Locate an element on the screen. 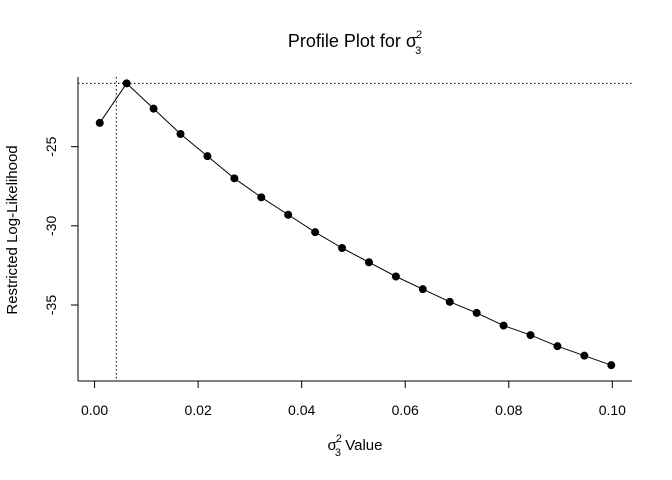  title-prefix: Profile Plot for is located at coordinates (347, 41).